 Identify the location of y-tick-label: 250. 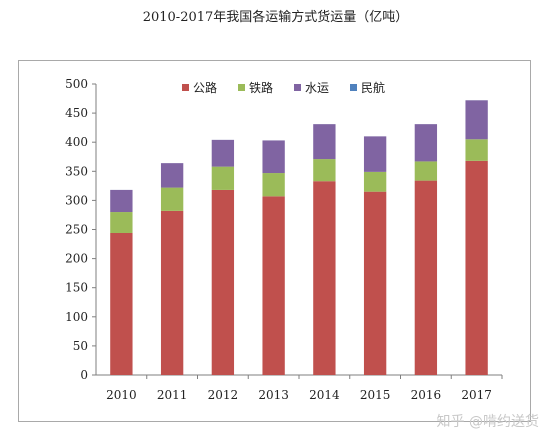
(76, 230).